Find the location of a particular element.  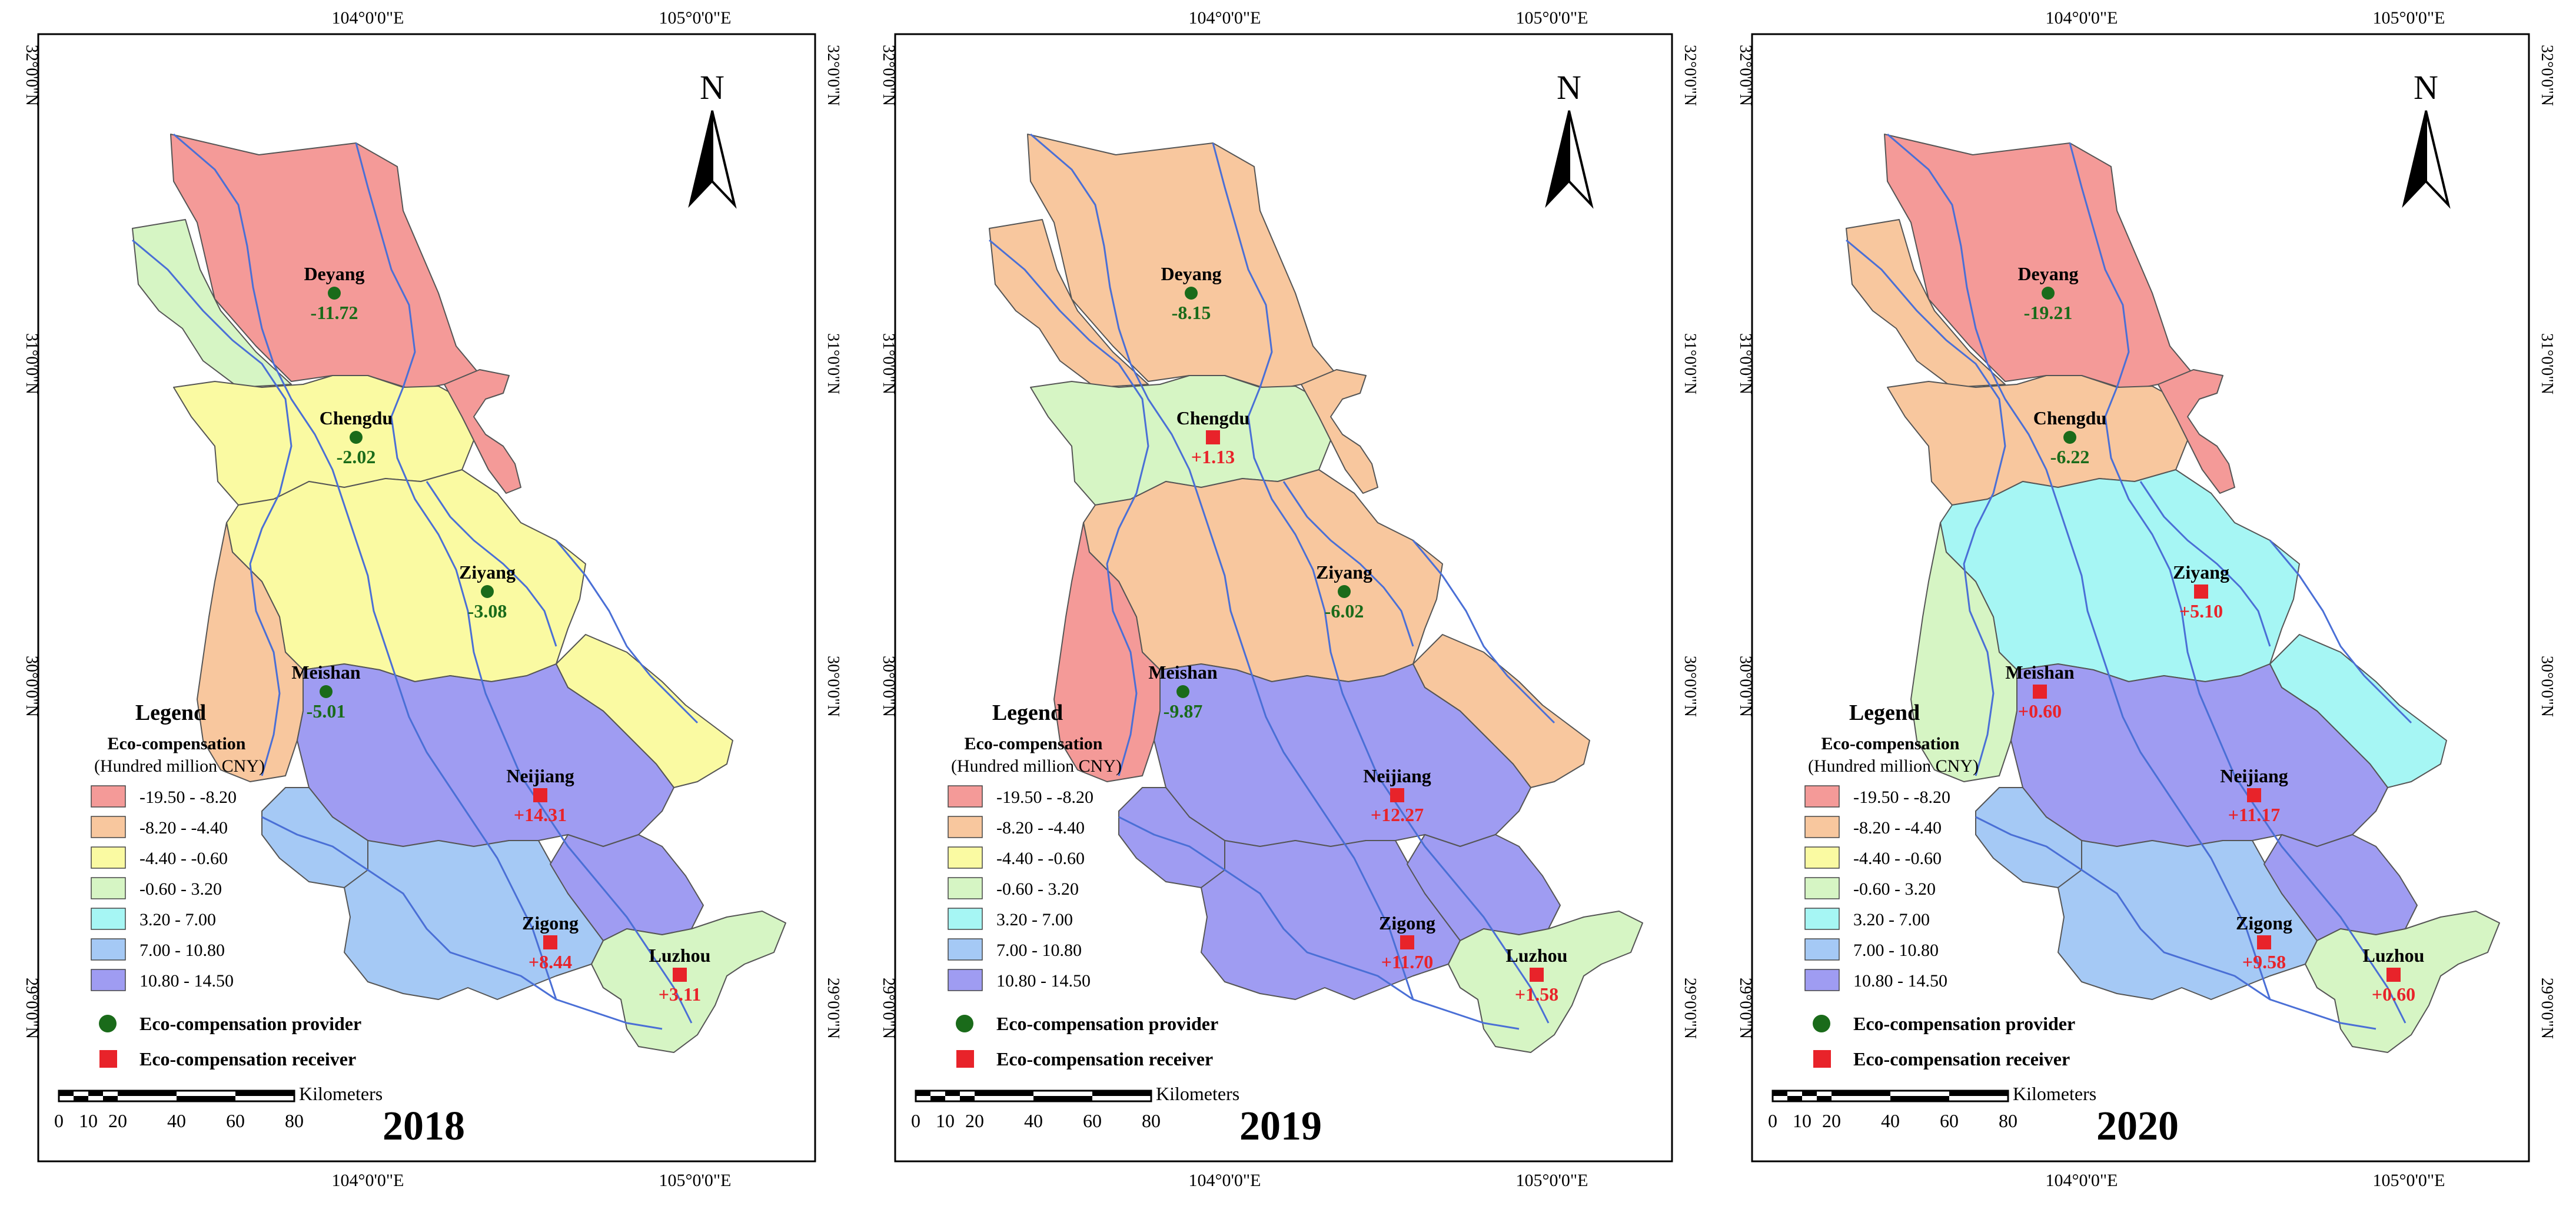

left-tick-label: 32°0'0"N is located at coordinates (888, 76).